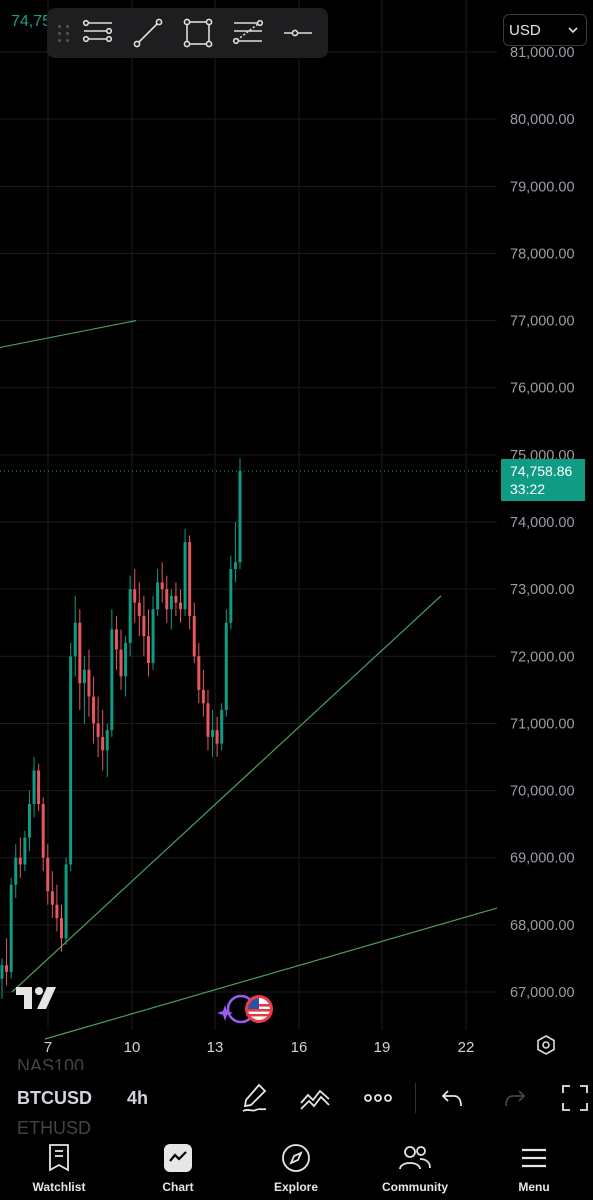 Image resolution: width=593 pixels, height=1200 pixels. What do you see at coordinates (48, 1047) in the screenshot?
I see `x-tick-label: 7` at bounding box center [48, 1047].